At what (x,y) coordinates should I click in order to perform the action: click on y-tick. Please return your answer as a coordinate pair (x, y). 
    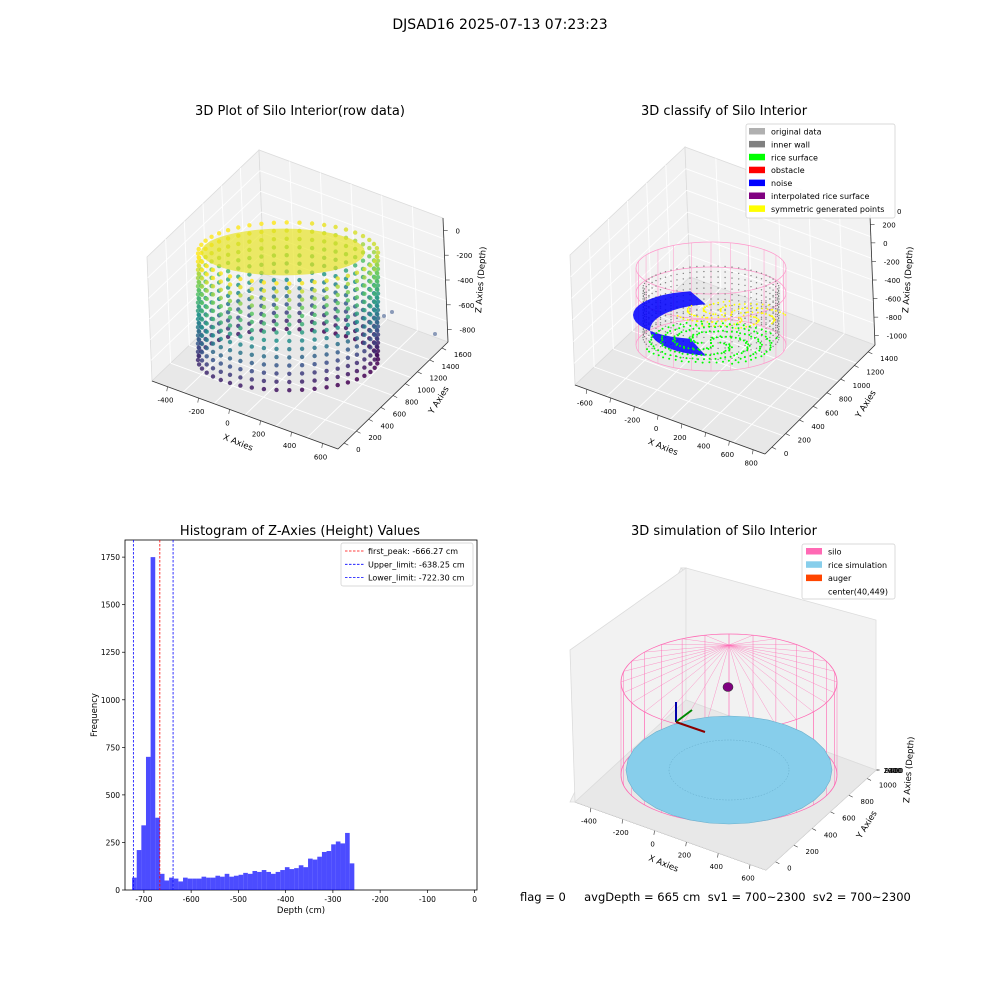
    Looking at the image, I should click on (407, 384).